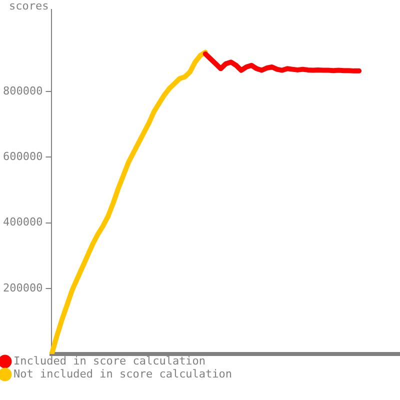  What do you see at coordinates (22, 91) in the screenshot?
I see `y-tick-label: 800000` at bounding box center [22, 91].